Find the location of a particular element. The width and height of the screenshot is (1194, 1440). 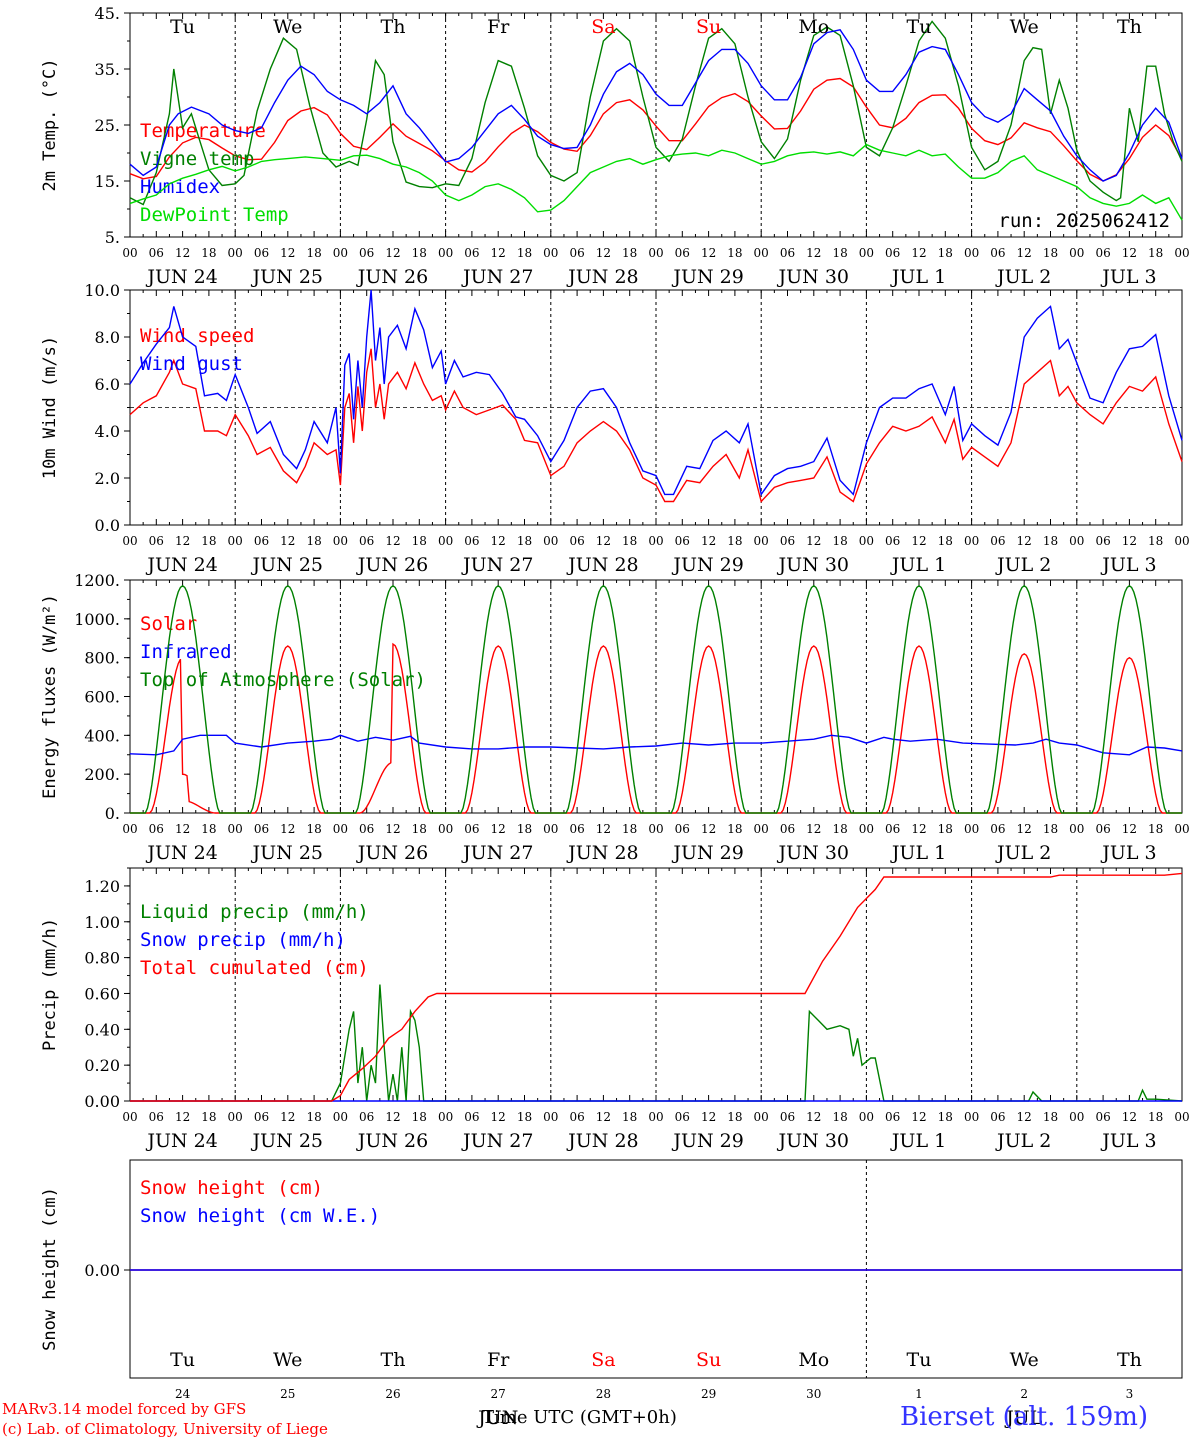

date-label: JUN 29 is located at coordinates (707, 1141).